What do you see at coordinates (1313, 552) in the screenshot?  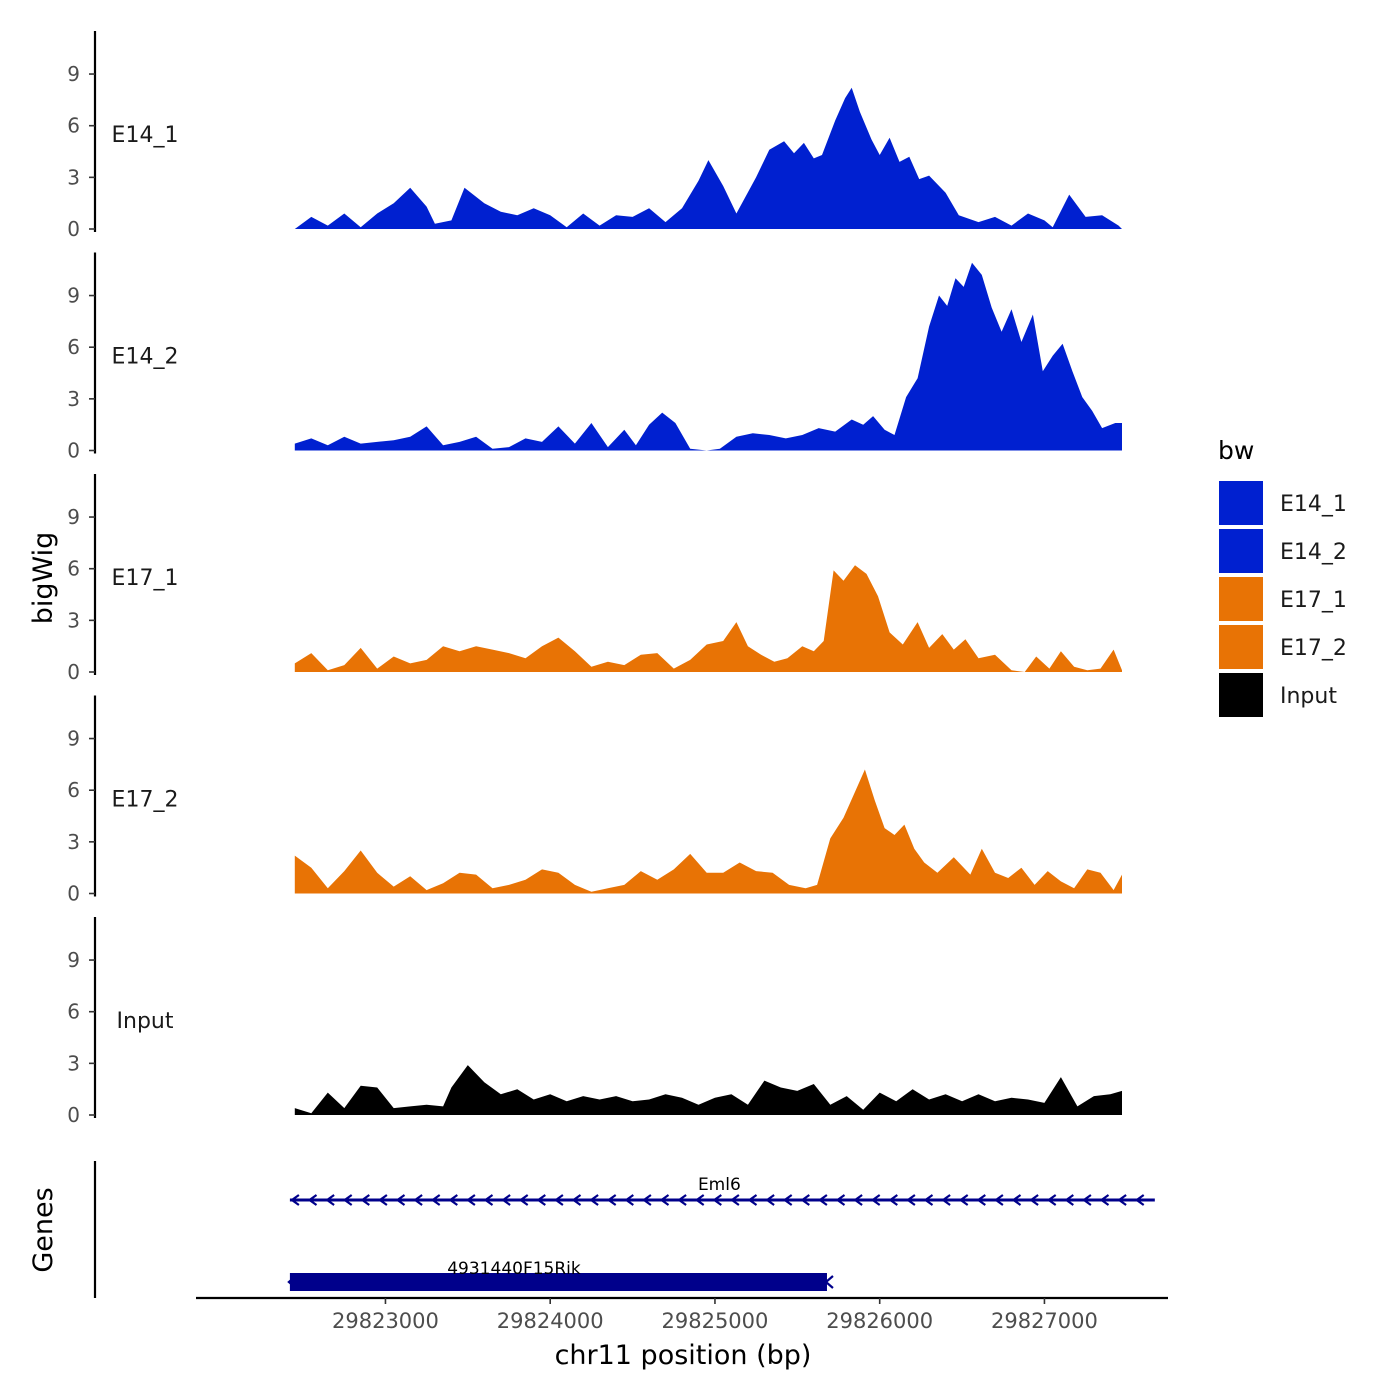 I see `legend-label: E14_2` at bounding box center [1313, 552].